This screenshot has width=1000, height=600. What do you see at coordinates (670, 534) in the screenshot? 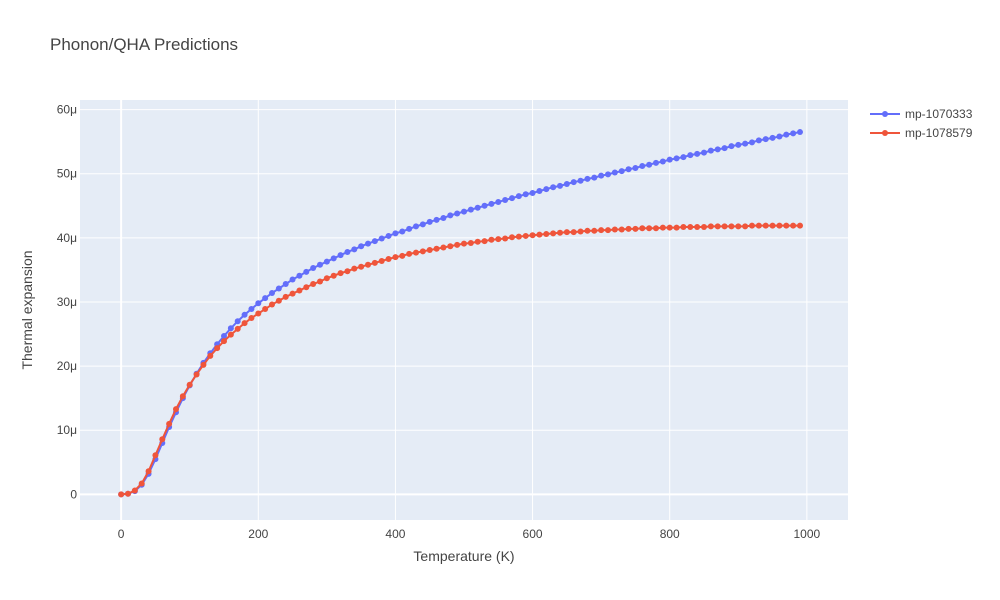
I see `x-tick-label: 800` at bounding box center [670, 534].